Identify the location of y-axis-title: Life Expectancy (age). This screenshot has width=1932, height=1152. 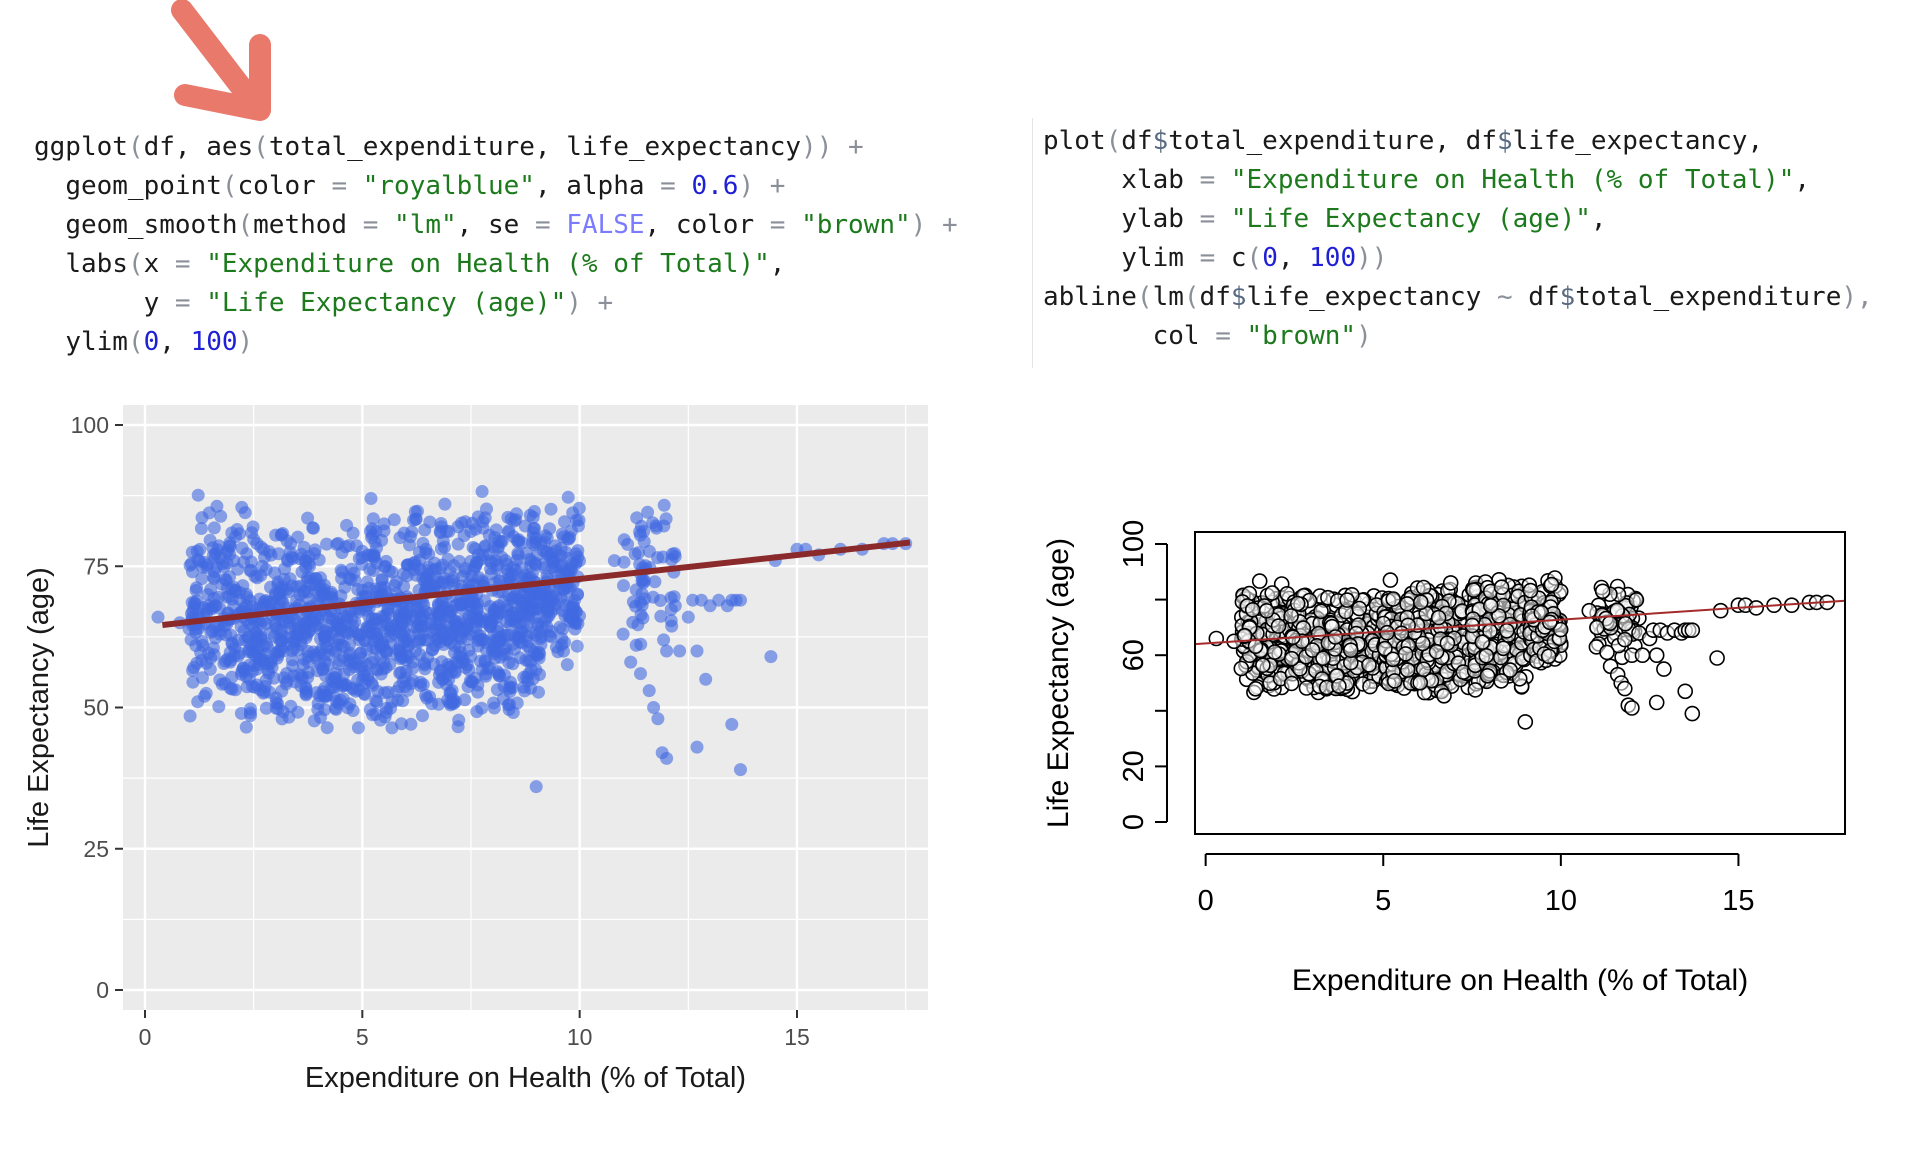
(1058, 683).